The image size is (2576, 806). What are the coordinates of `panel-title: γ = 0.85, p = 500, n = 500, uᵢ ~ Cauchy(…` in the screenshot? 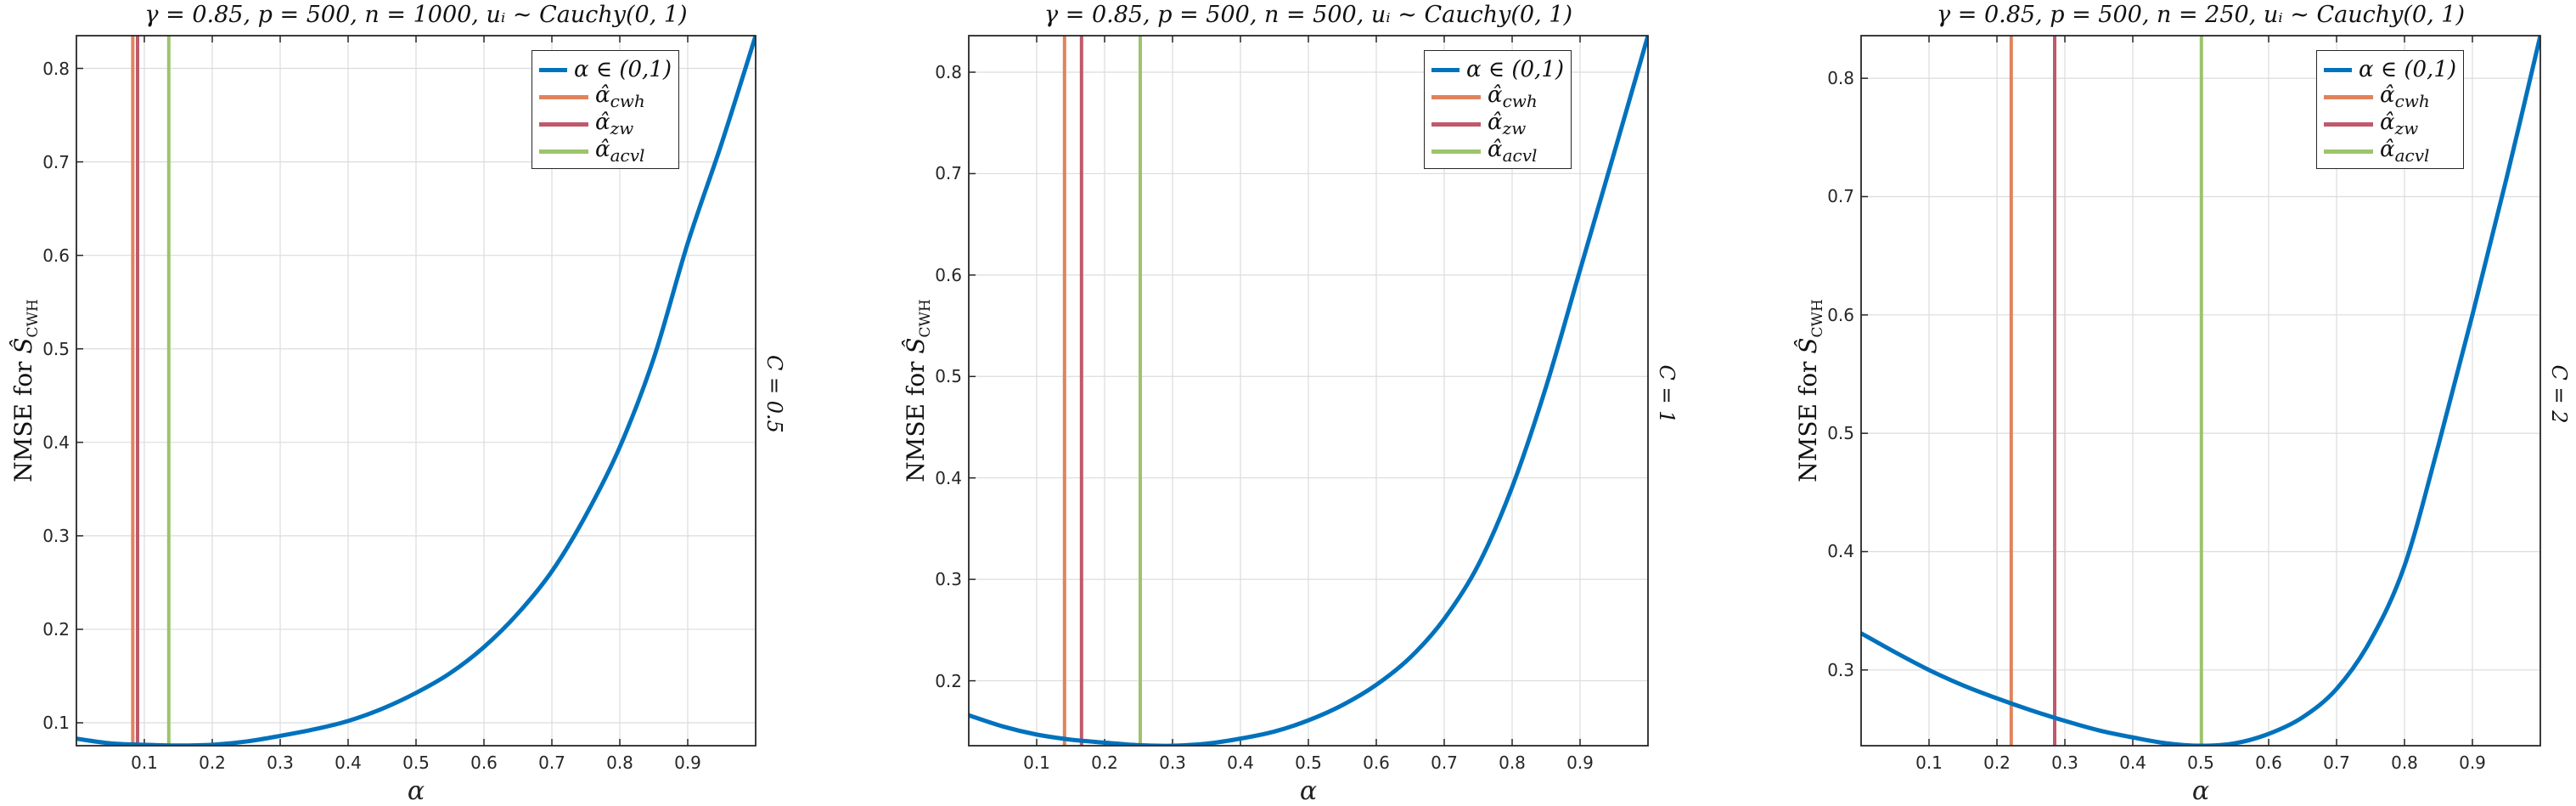 It's located at (1308, 15).